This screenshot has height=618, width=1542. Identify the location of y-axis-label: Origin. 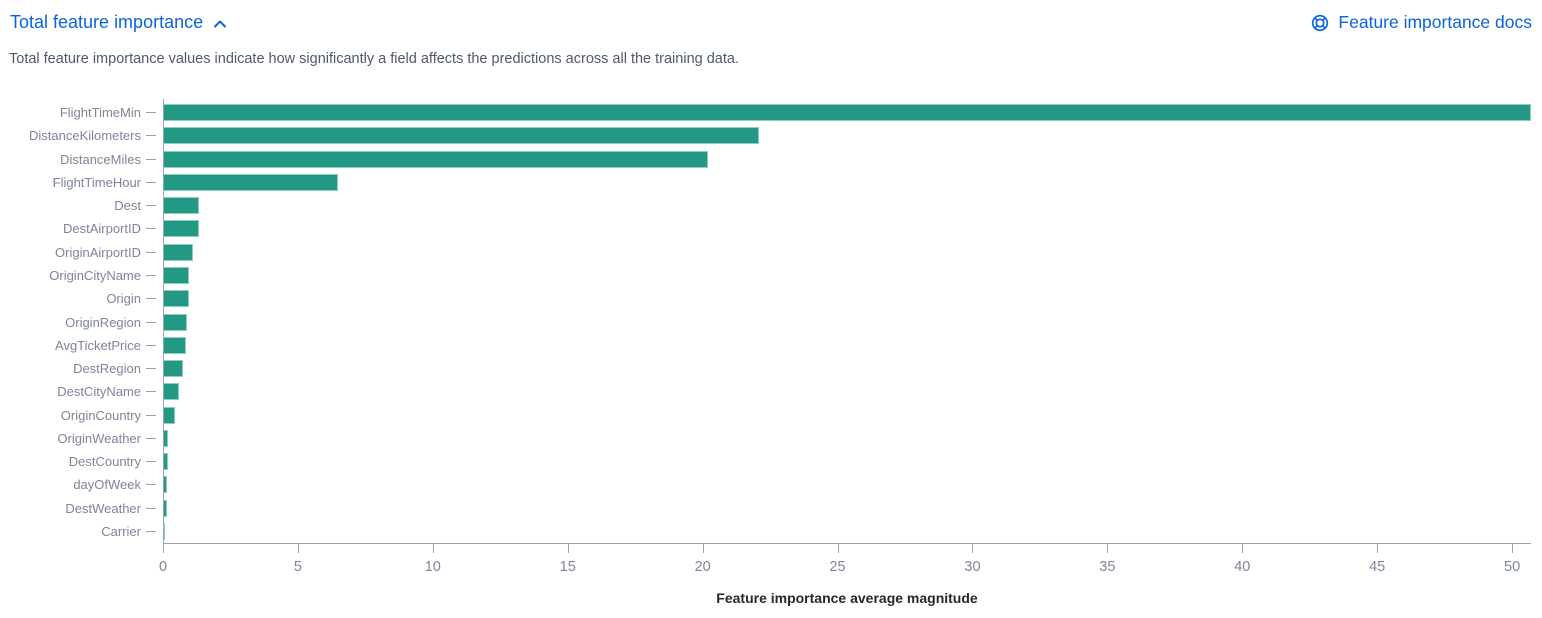
(123, 299).